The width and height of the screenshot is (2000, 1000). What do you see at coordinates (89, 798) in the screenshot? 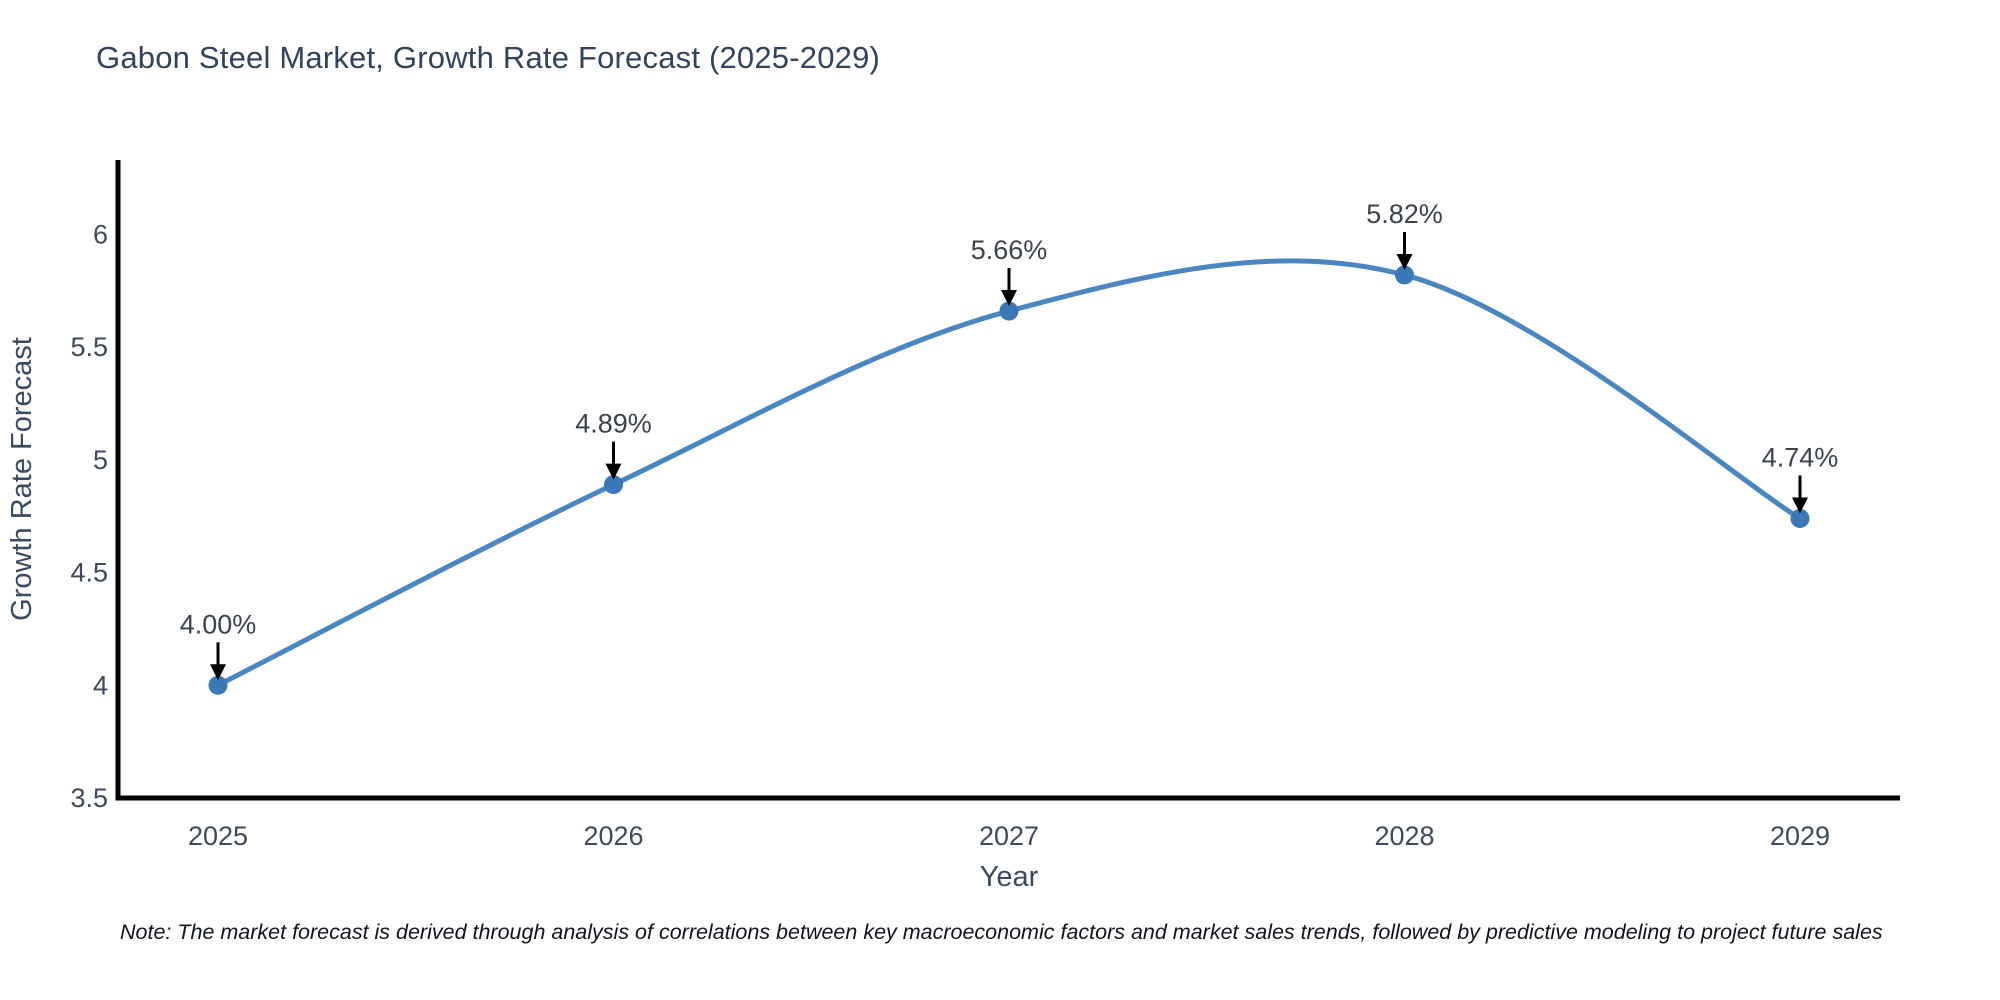
I see `y-axis-tick-label: 3.5` at bounding box center [89, 798].